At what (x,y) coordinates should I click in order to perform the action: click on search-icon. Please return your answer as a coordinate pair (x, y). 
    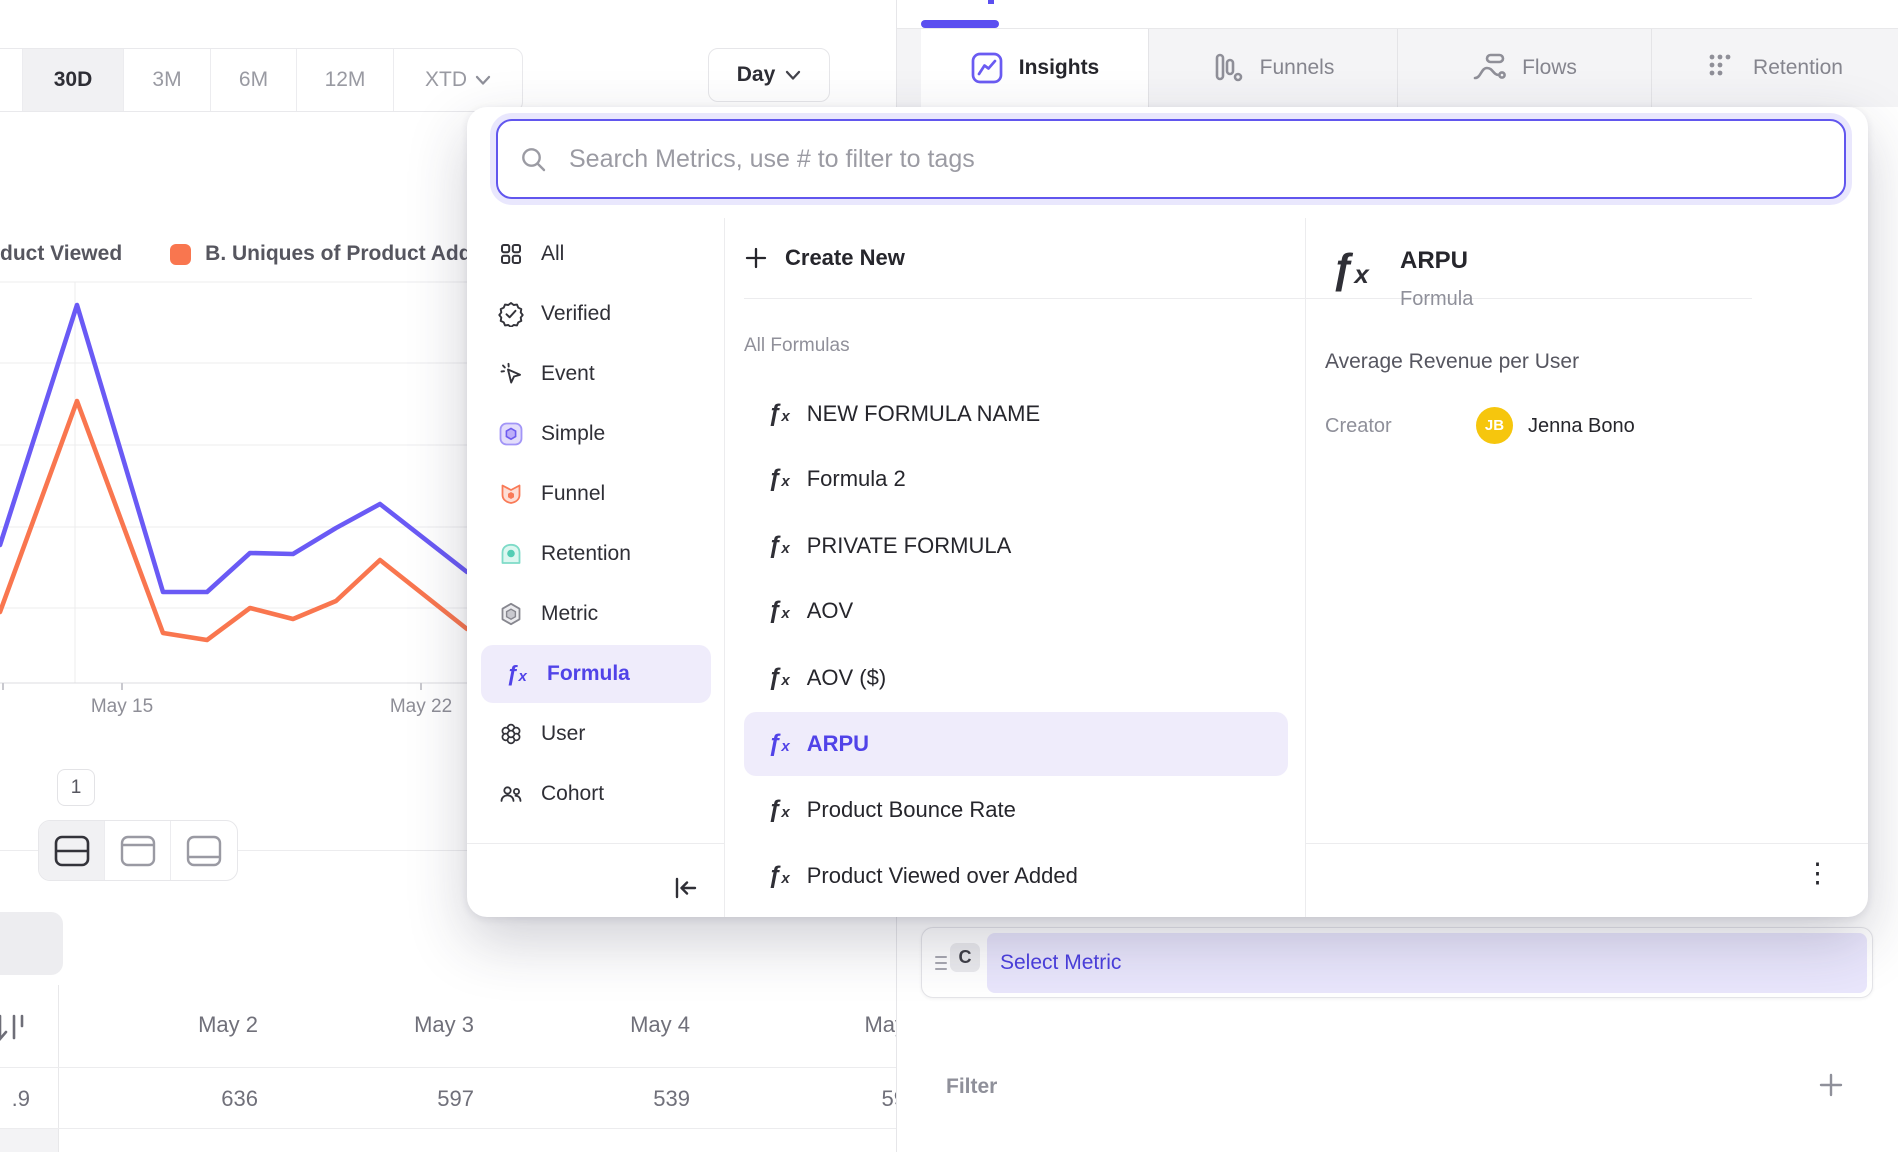
    Looking at the image, I should click on (534, 159).